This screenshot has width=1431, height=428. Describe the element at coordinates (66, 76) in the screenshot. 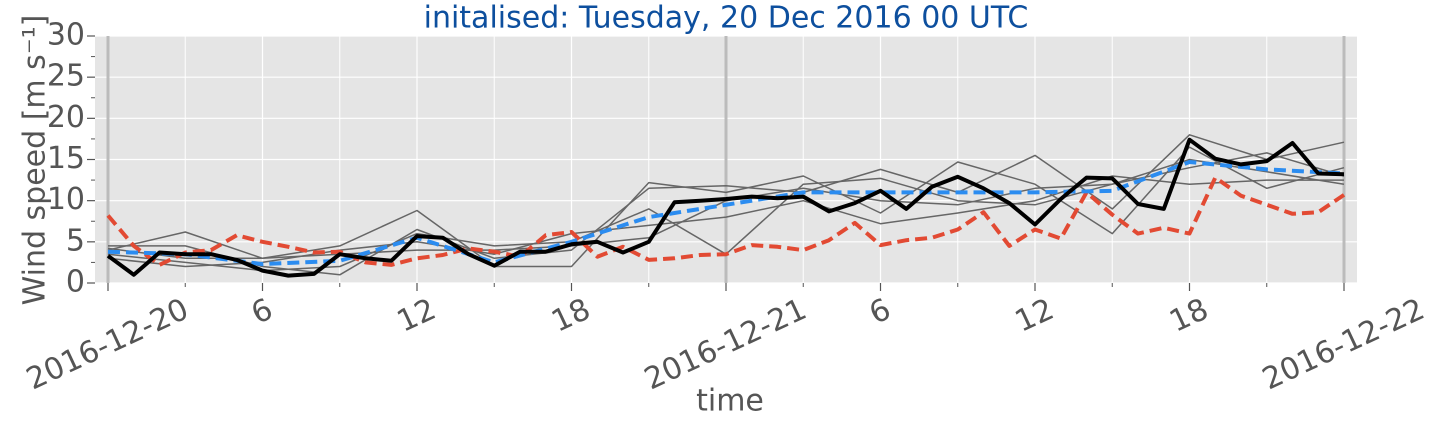

I see `y-tick-label: 25` at that location.